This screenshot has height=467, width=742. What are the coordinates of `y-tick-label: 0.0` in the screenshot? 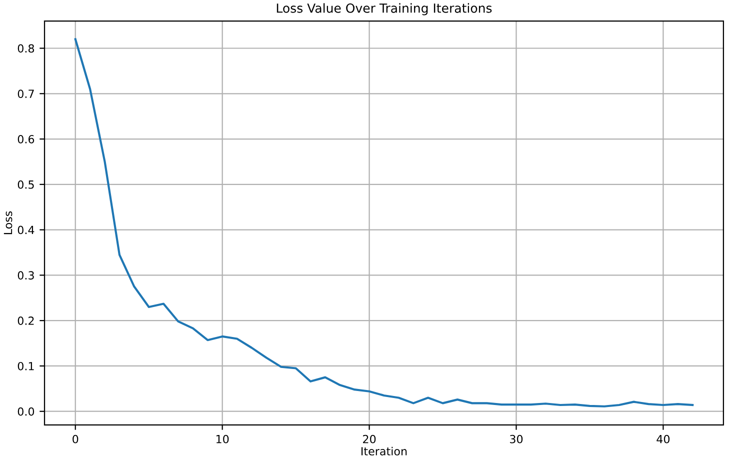 It's located at (26, 411).